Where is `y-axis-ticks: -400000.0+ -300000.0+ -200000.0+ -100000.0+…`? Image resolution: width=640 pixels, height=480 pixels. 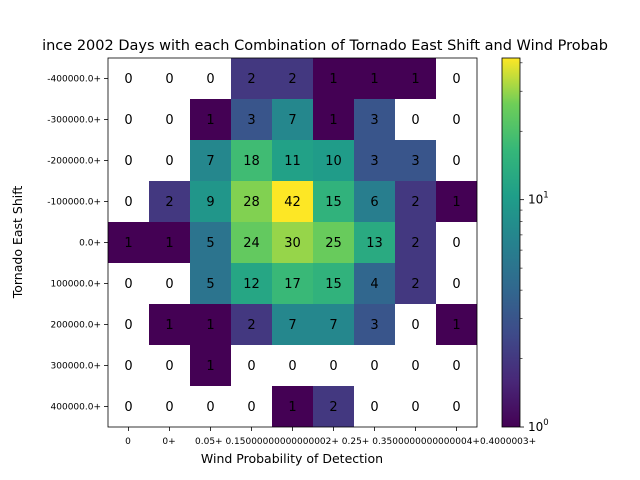 y-axis-ticks: -400000.0+ -300000.0+ -200000.0+ -100000.0+… is located at coordinates (77, 244).